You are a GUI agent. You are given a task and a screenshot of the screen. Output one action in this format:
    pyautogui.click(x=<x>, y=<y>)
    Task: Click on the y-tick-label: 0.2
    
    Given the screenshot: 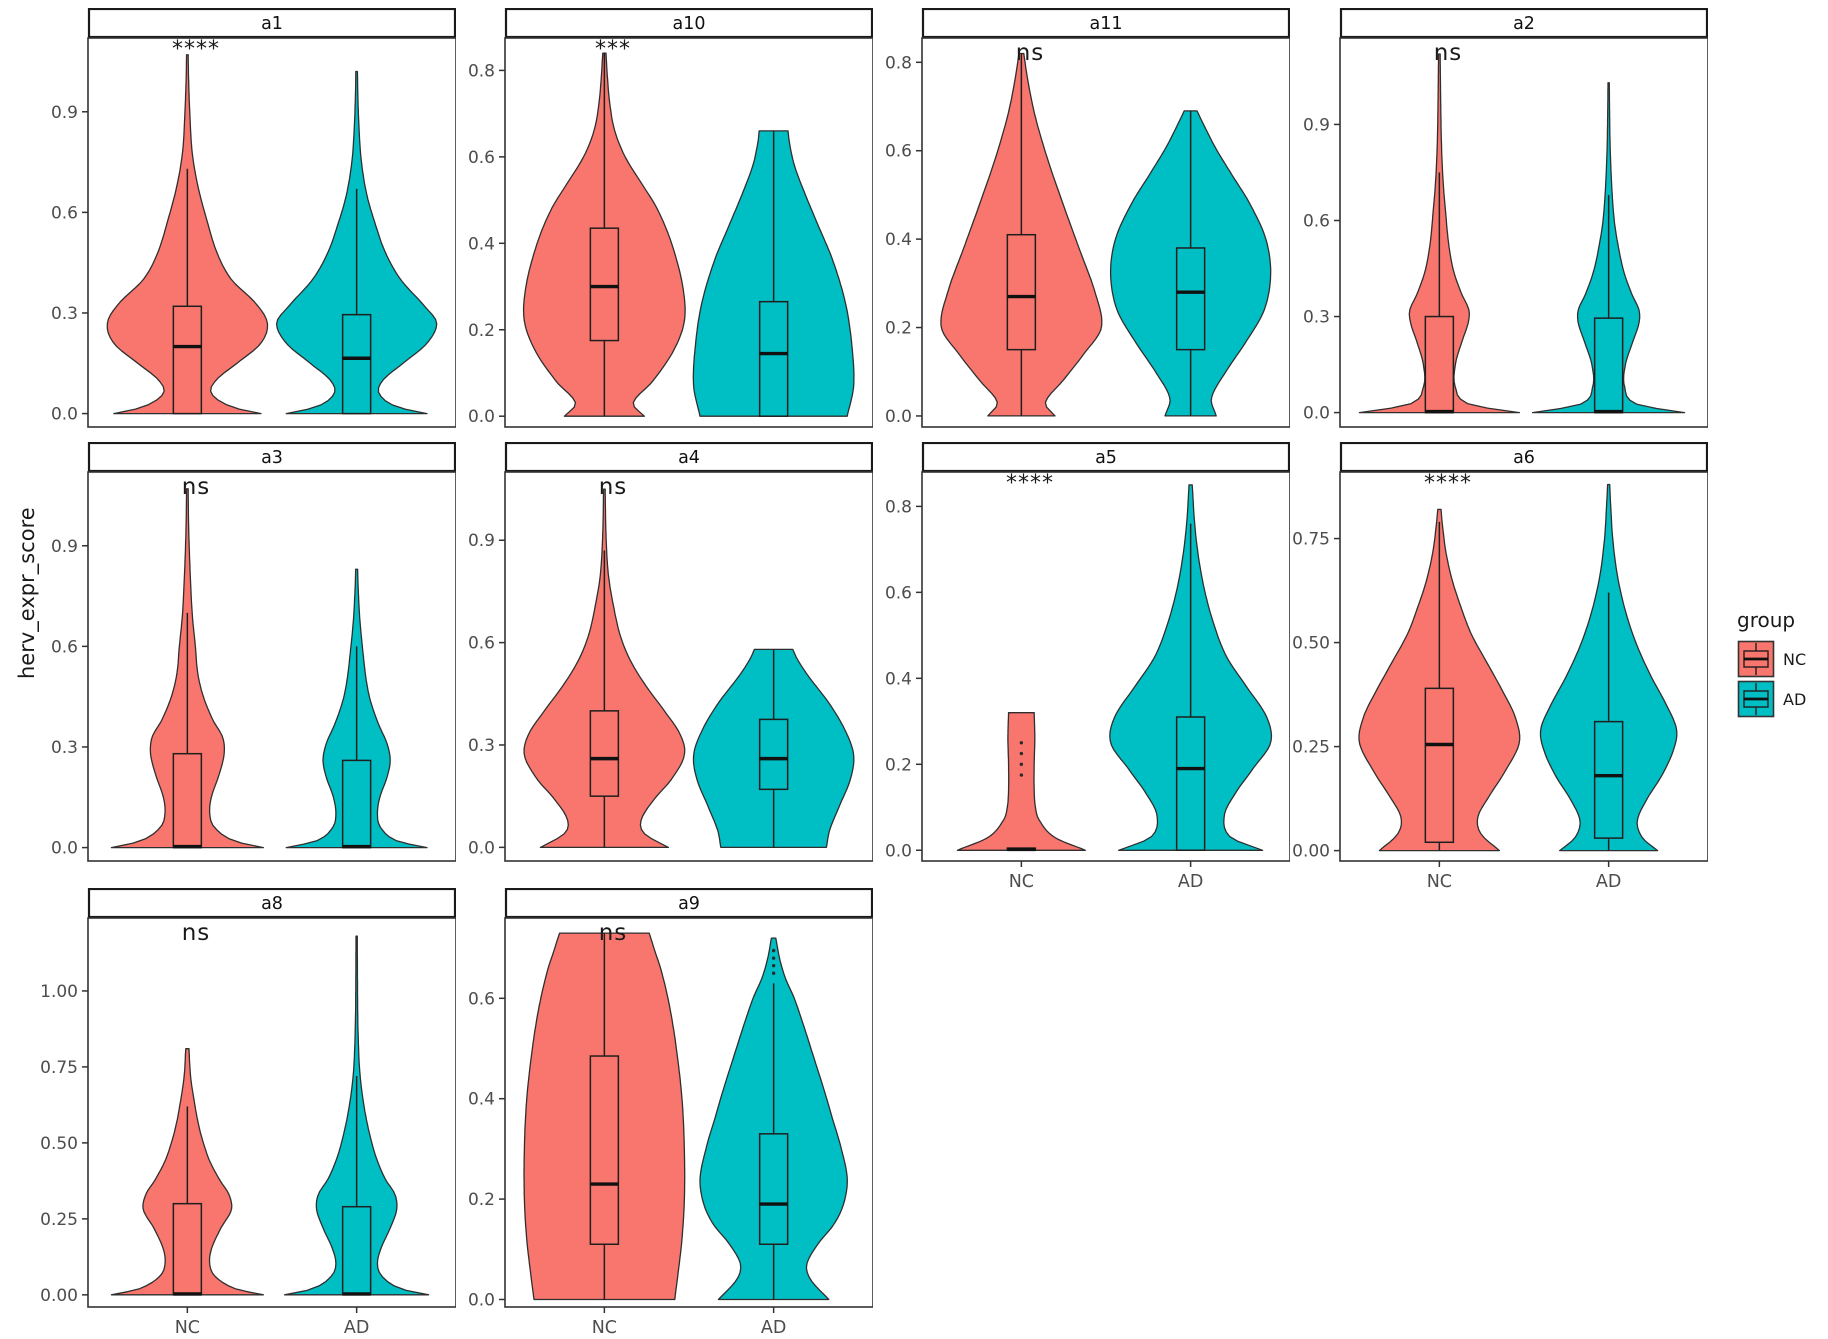 What is the action you would take?
    pyautogui.click(x=898, y=329)
    